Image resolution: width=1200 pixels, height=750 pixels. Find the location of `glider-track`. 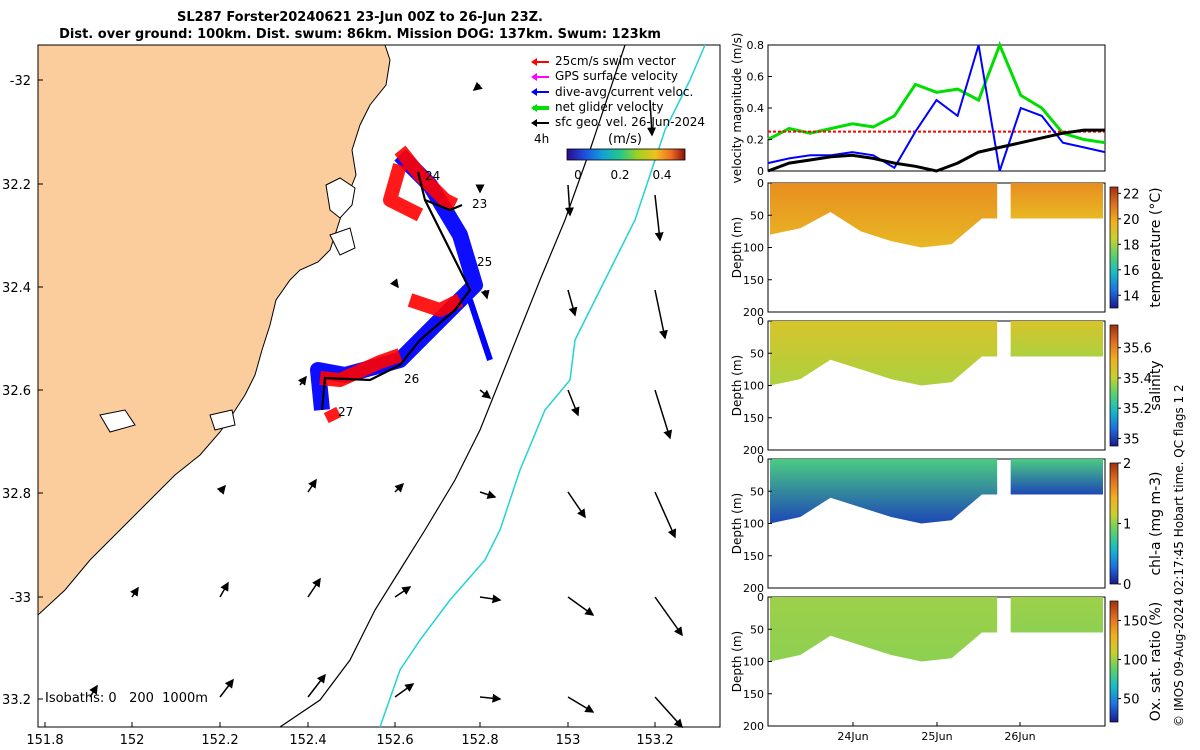

glider-track is located at coordinates (401, 284).